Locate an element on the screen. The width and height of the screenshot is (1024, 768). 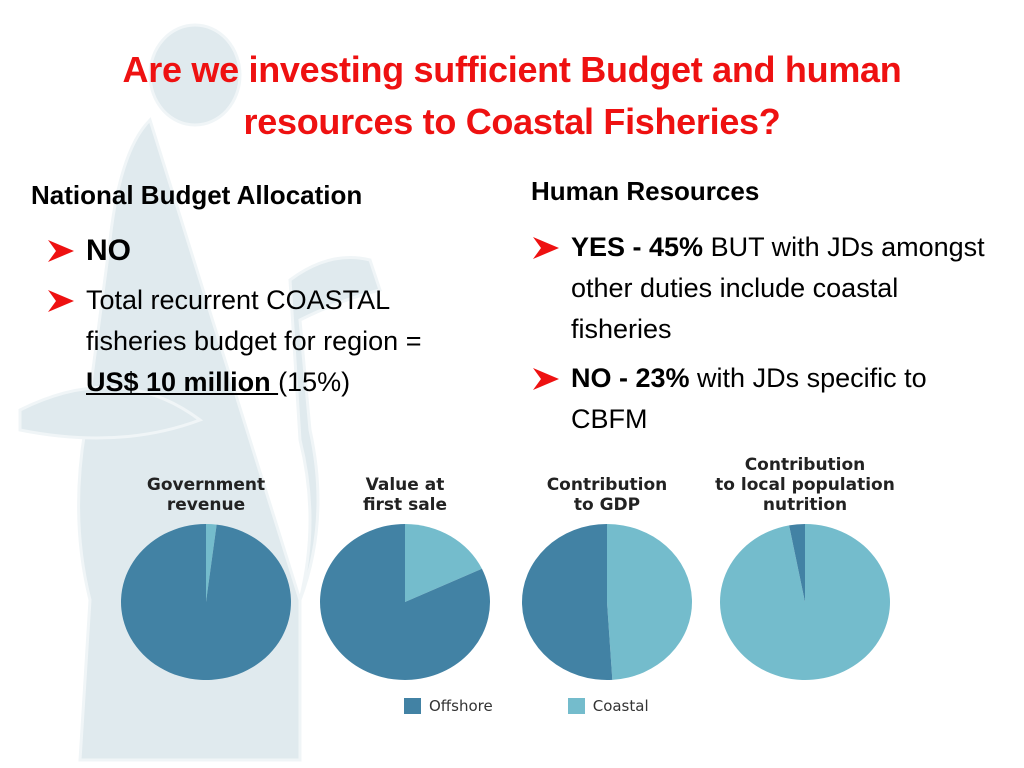
hr-no-percent: NO - 23% is located at coordinates (630, 378).